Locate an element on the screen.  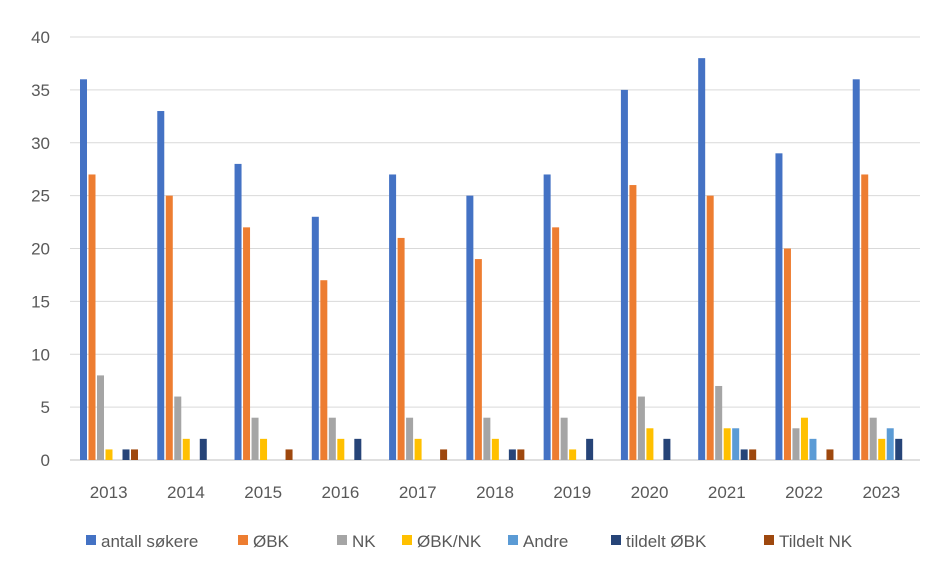
legend-label: NK is located at coordinates (364, 541).